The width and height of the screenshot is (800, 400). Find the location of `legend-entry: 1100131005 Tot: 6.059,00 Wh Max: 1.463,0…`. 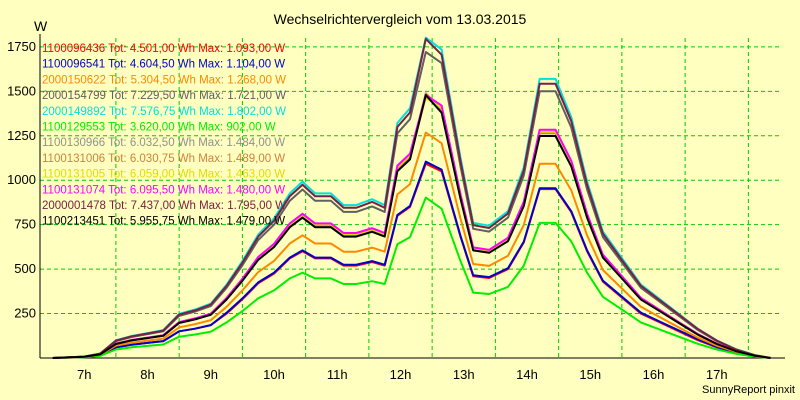

legend-entry: 1100131005 Tot: 6.059,00 Wh Max: 1.463,0… is located at coordinates (163, 175).